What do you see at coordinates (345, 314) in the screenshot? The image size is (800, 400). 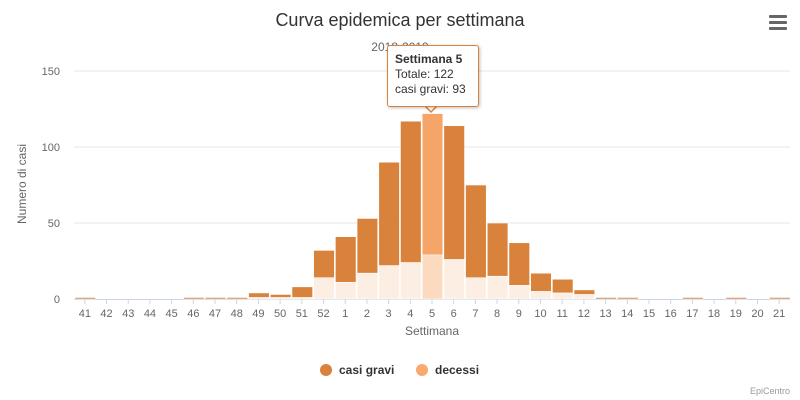 I see `x-tick-label: 1` at bounding box center [345, 314].